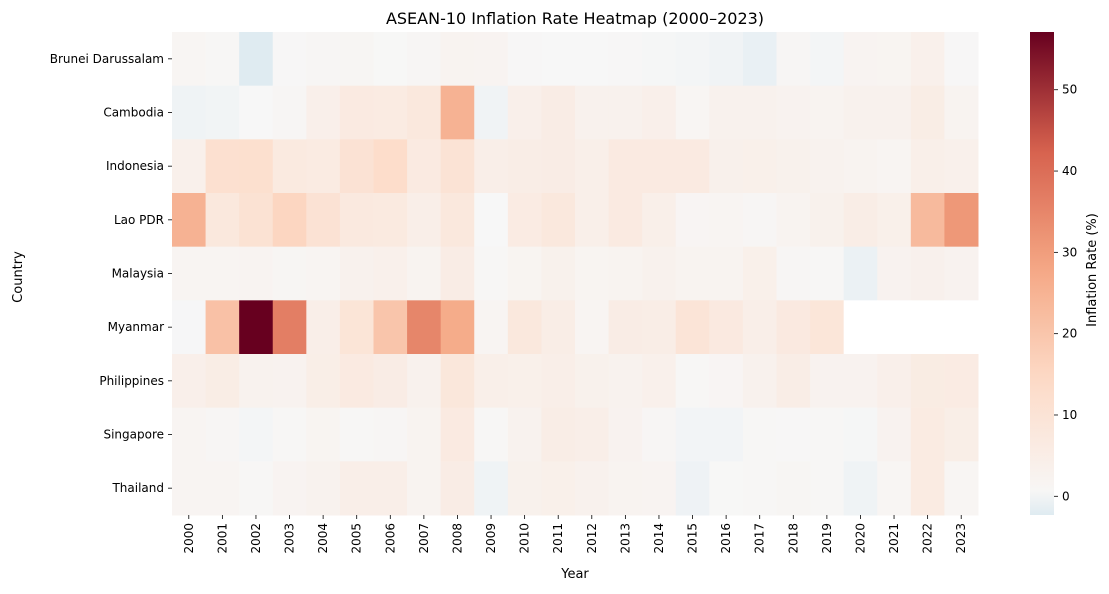  Describe the element at coordinates (491, 538) in the screenshot. I see `x-tick-label: 2009` at that location.